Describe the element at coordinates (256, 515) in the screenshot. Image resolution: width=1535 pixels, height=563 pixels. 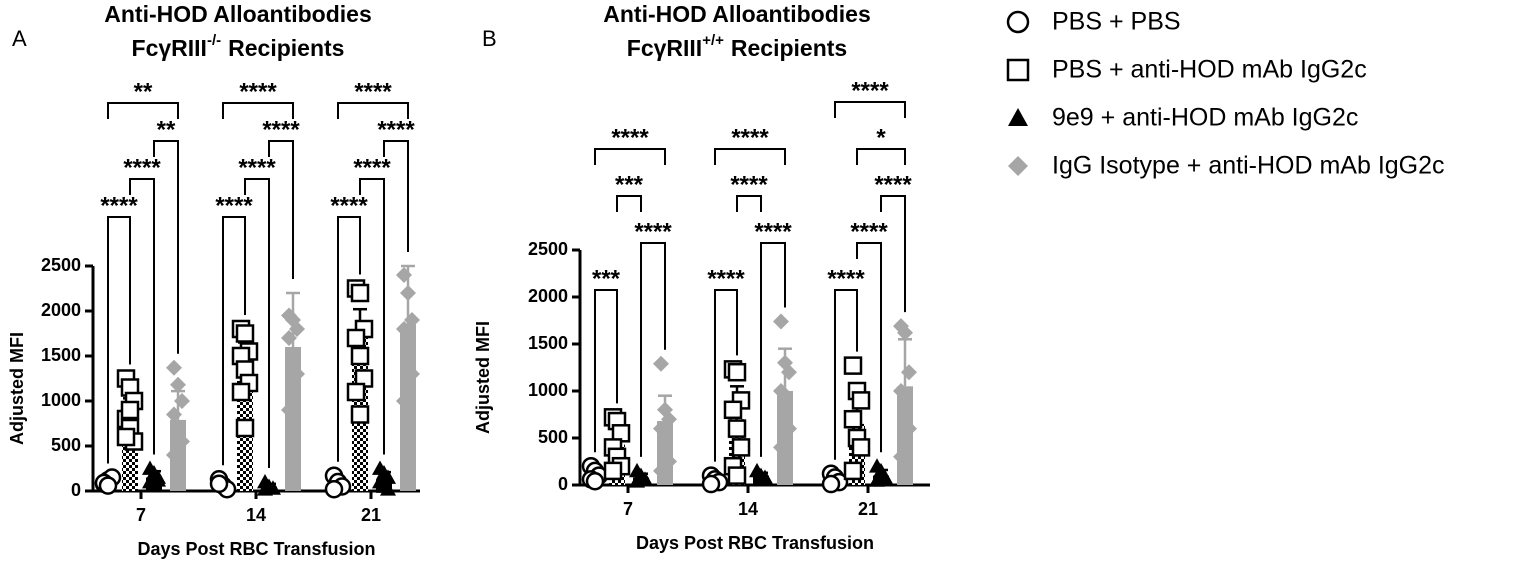
I see `x-tick-label: 14` at that location.